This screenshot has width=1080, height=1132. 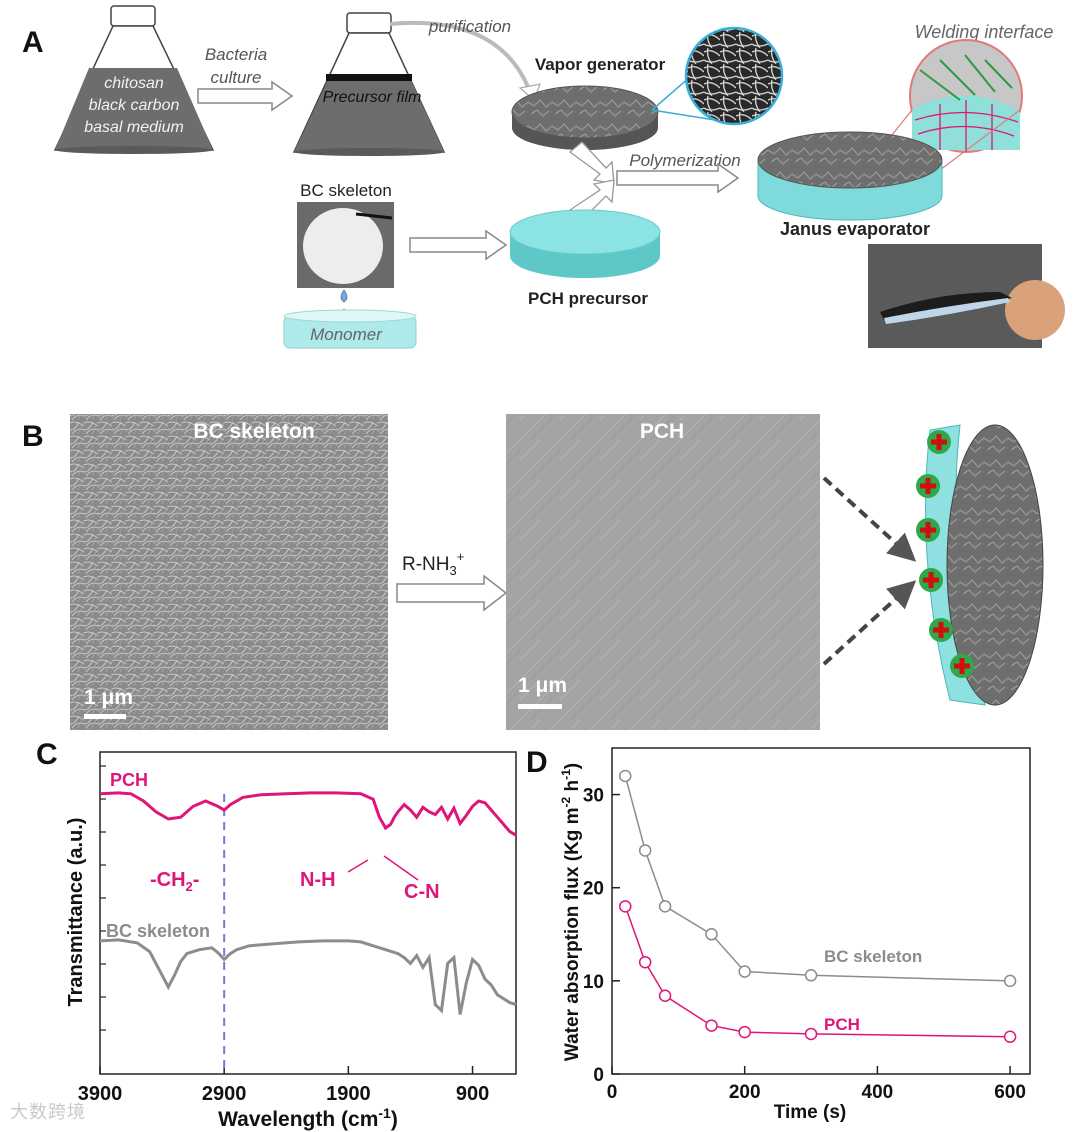 I want to click on y-tick-label-d: 10, so click(x=593, y=982).